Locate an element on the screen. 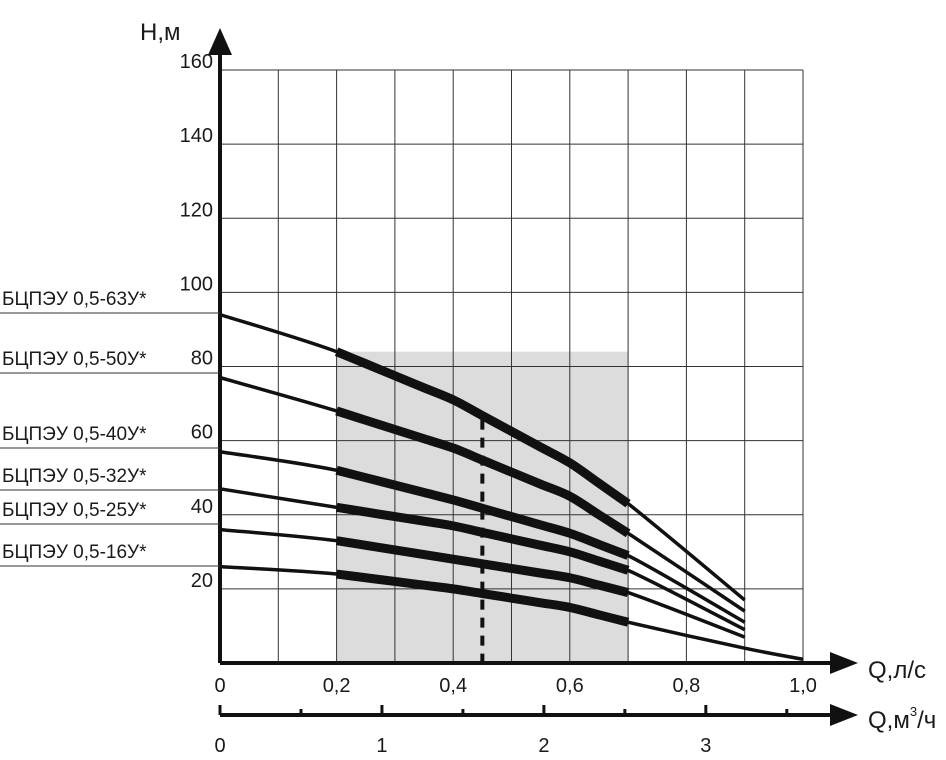 The height and width of the screenshot is (760, 946). x-tick-label: 0,2 is located at coordinates (337, 686).